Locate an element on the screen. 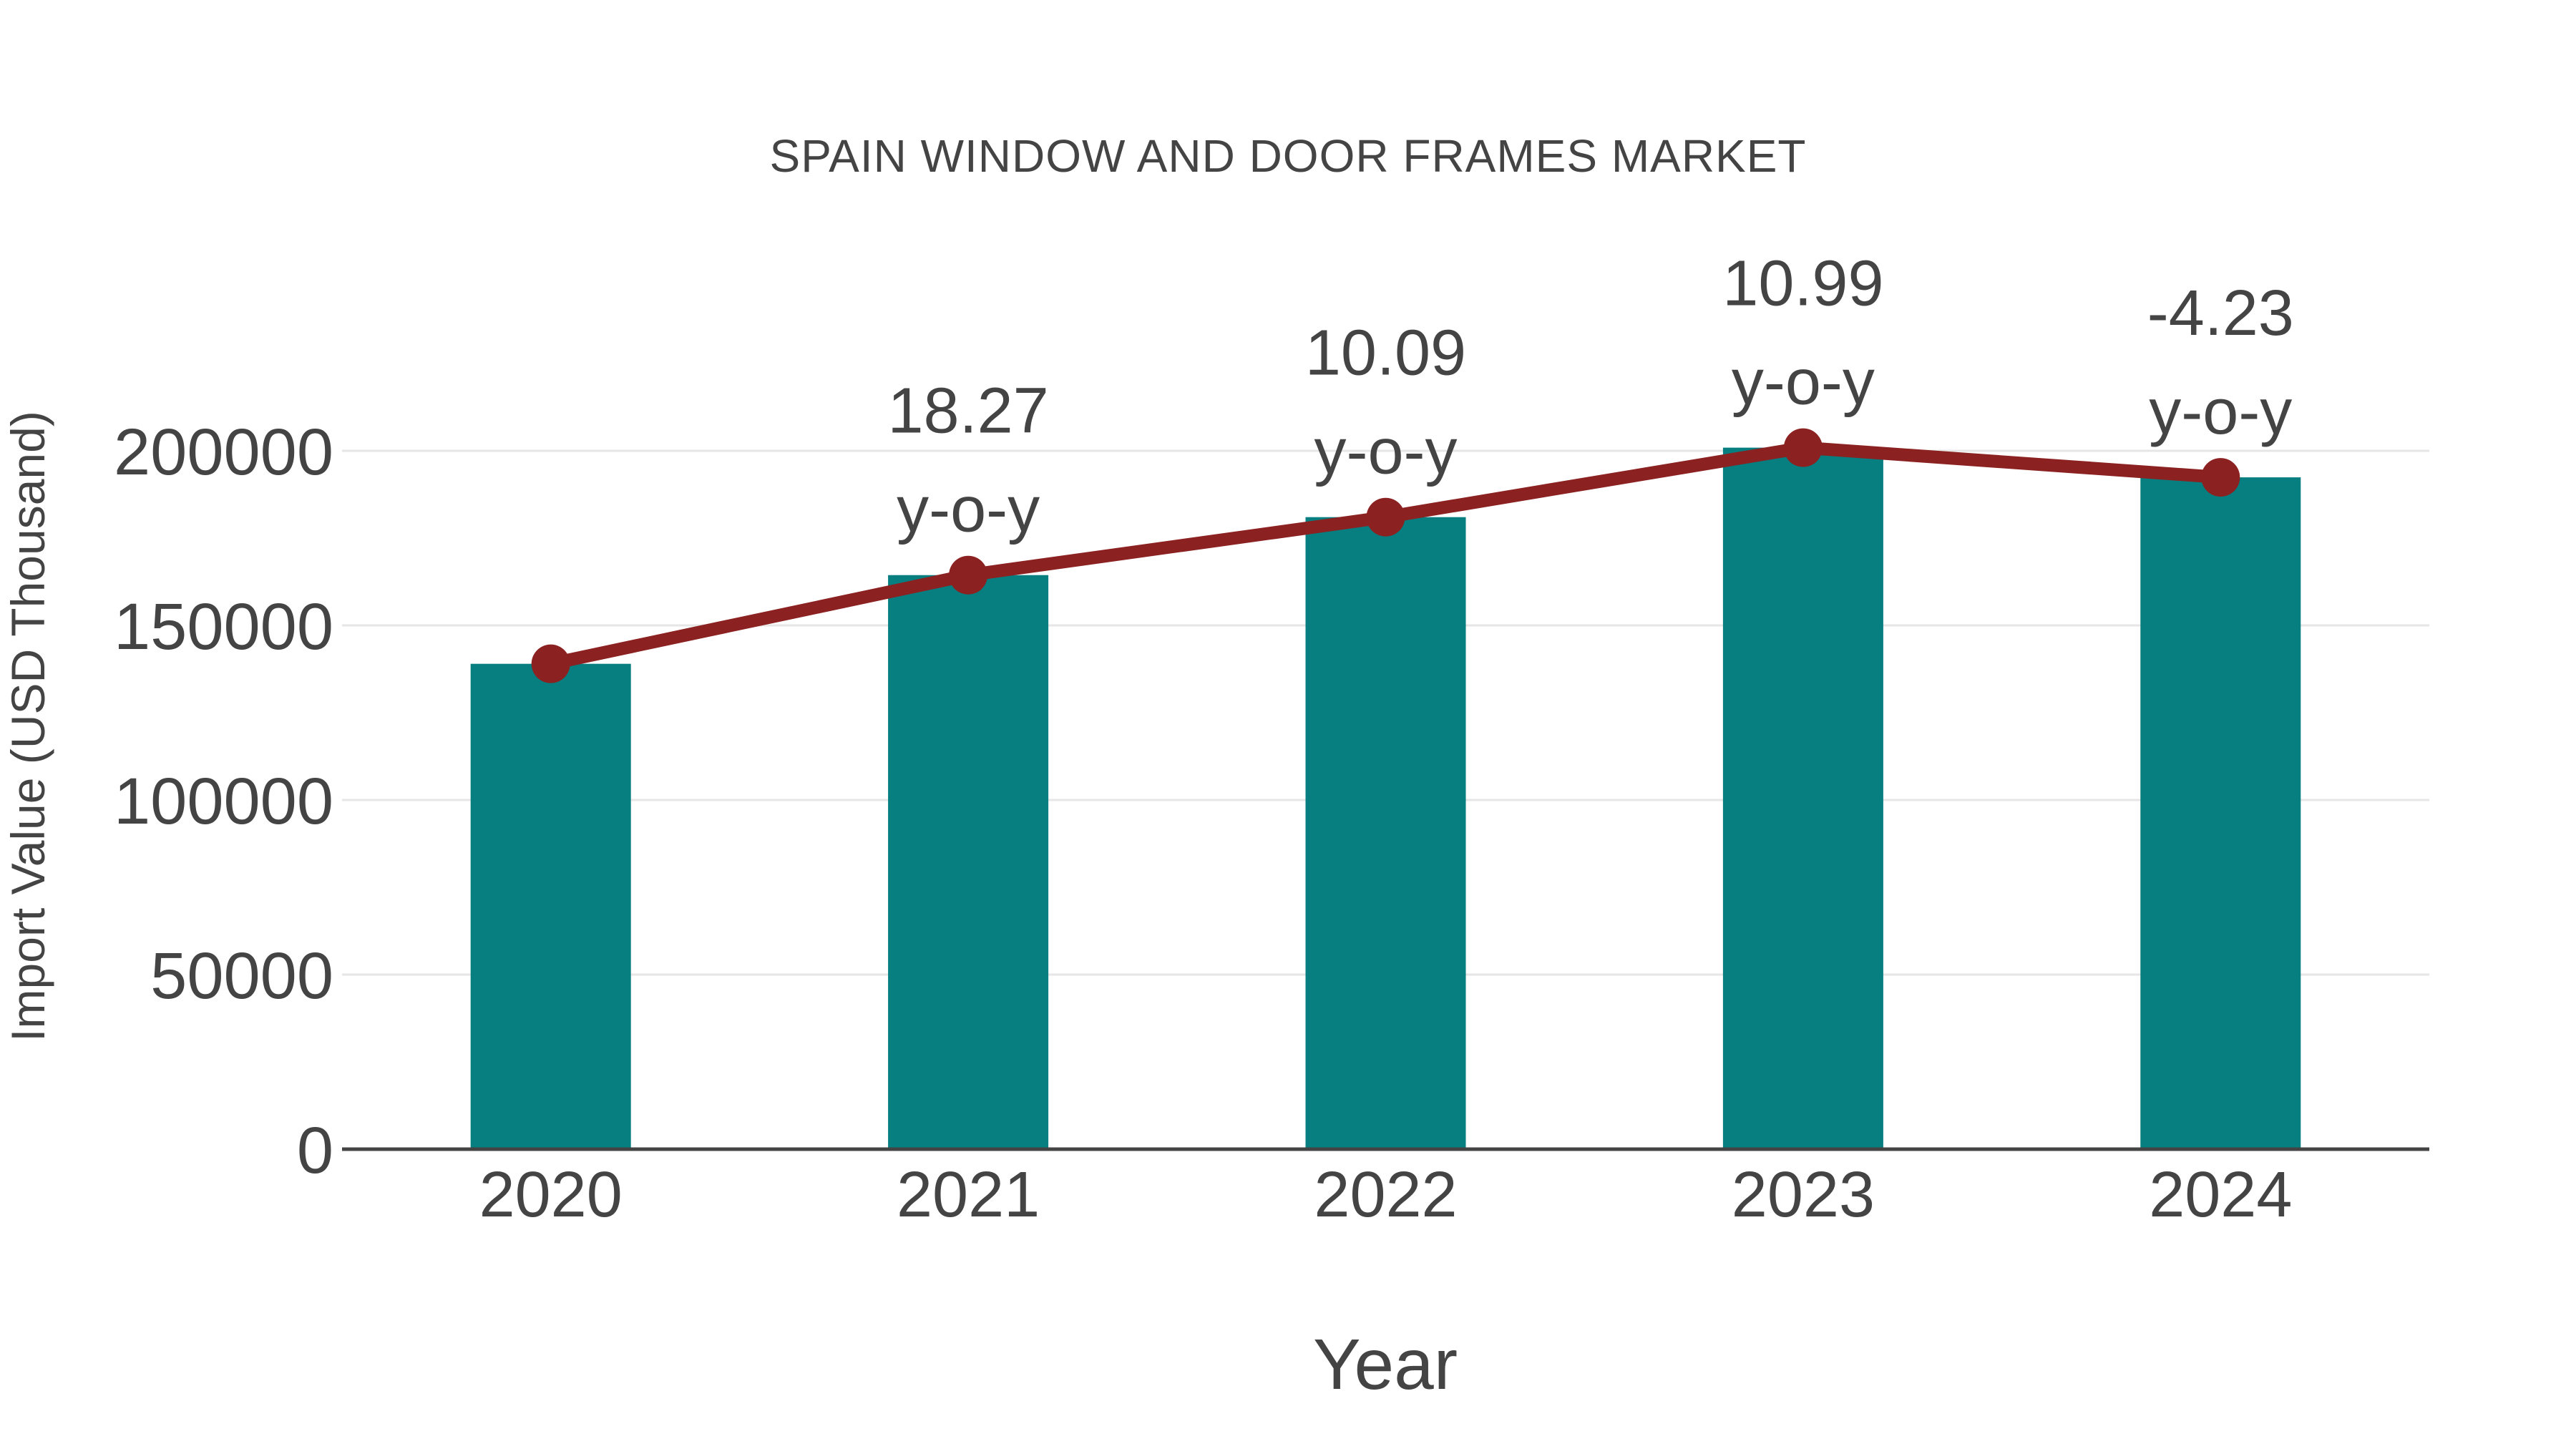 The image size is (2576, 1449). chart-title: SPAIN WINDOW AND DOOR FRAMES MARKET is located at coordinates (1288, 156).